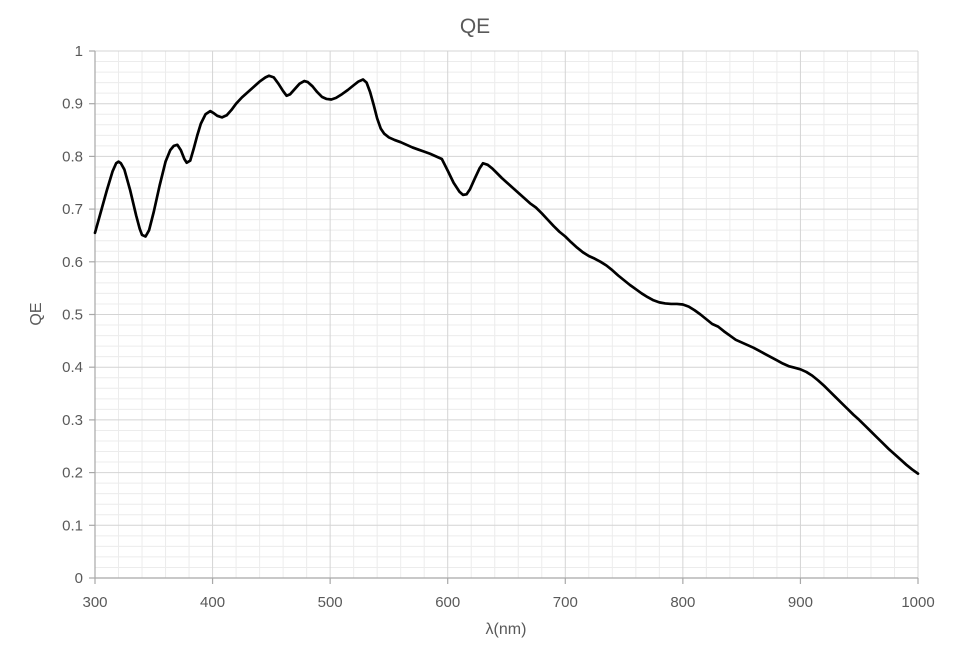  I want to click on x-tick-label: 1000, so click(917, 602).